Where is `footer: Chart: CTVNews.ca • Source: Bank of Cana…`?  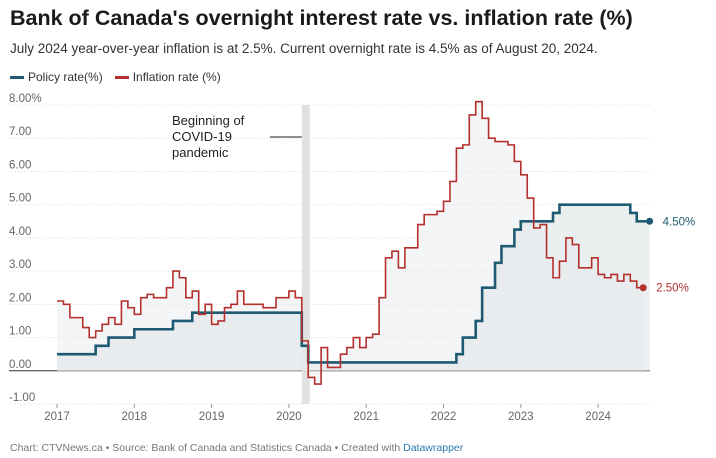
footer: Chart: CTVNews.ca • Source: Bank of Cana… is located at coordinates (236, 448).